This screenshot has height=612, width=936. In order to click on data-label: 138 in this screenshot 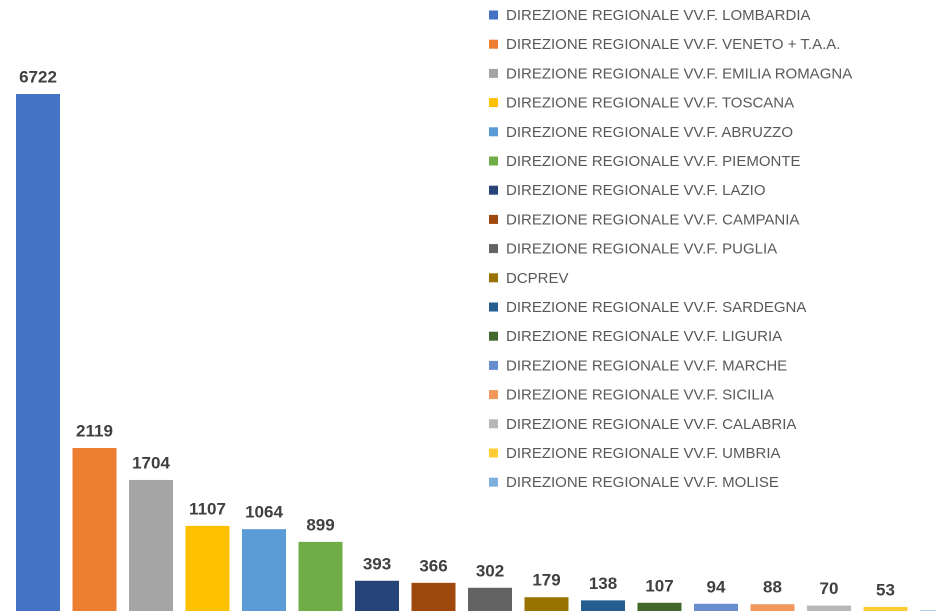, I will do `click(603, 583)`.